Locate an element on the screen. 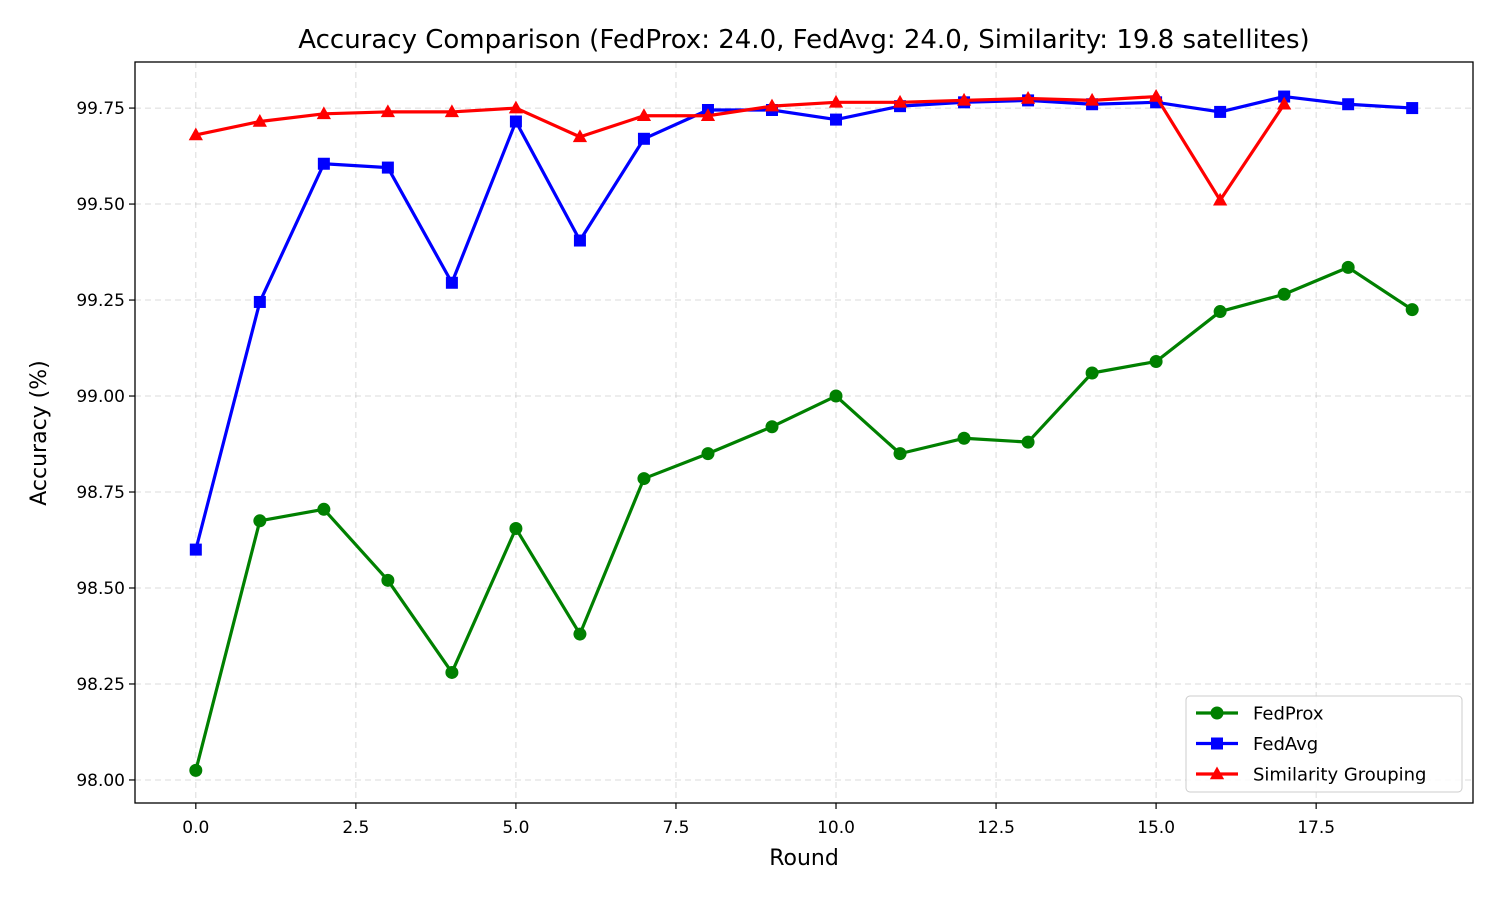 Image resolution: width=1500 pixels, height=900 pixels. series-similarity-grouping is located at coordinates (740, 147).